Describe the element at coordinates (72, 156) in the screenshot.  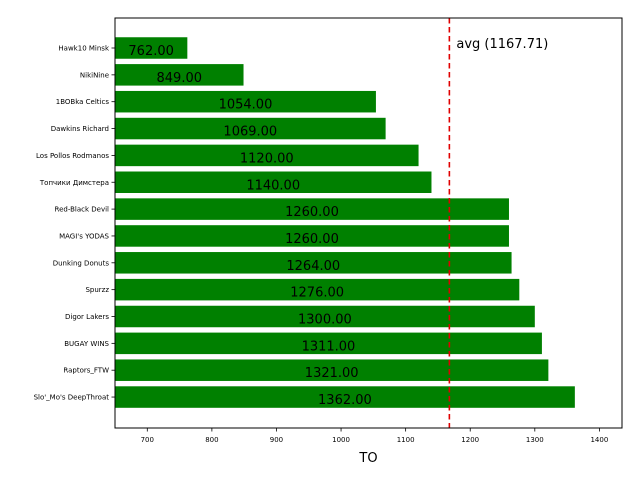
I see `y-tick-label: Los Pollos Rodmanos` at that location.